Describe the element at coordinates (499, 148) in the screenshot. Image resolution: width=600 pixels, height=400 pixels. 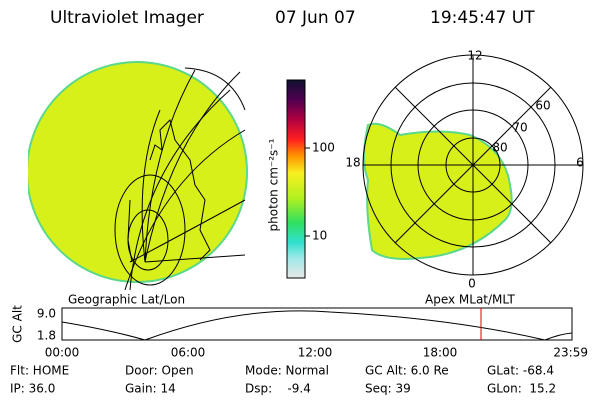
I see `polar-label: 80` at that location.